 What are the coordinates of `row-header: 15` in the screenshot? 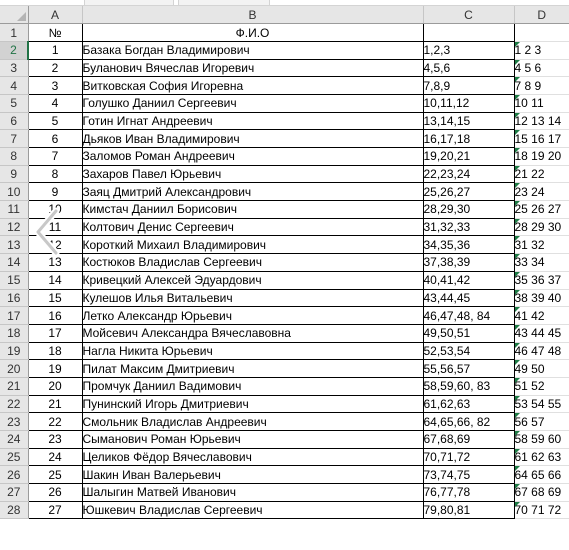 It's located at (14, 280).